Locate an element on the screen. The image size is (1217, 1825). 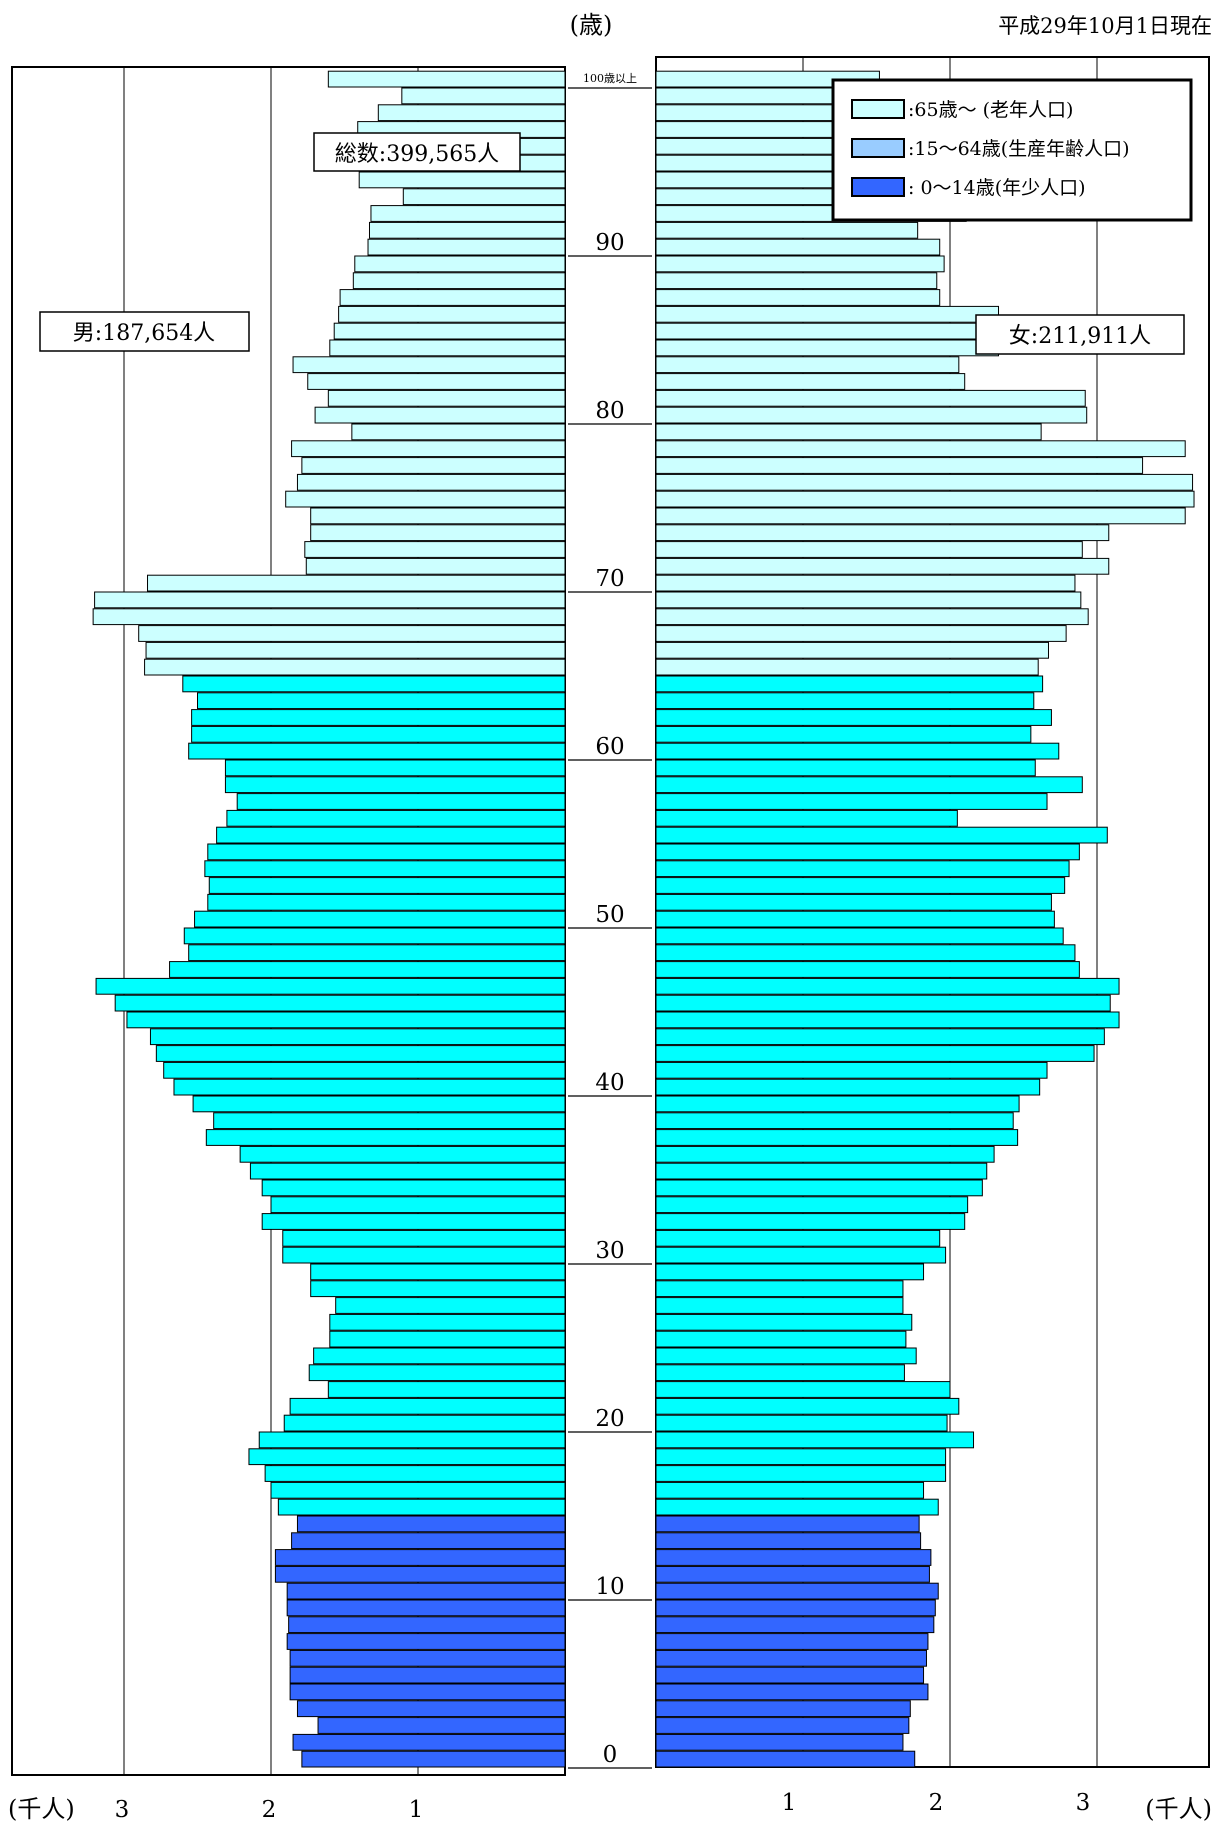
age-label-40: 40 is located at coordinates (609, 1083).